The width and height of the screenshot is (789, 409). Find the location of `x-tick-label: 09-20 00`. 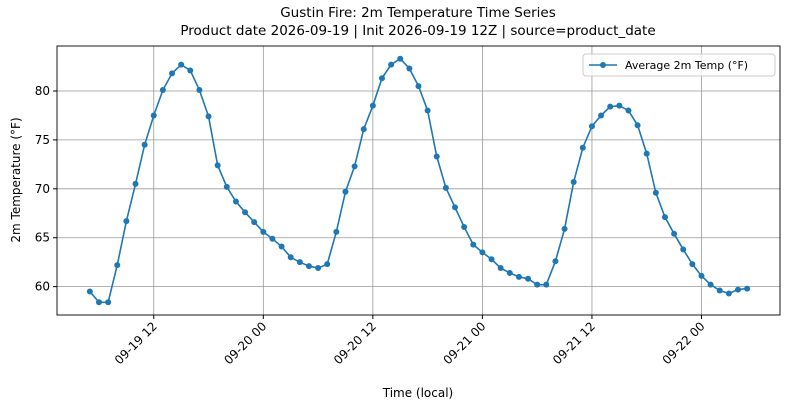

x-tick-label: 09-20 00 is located at coordinates (245, 343).